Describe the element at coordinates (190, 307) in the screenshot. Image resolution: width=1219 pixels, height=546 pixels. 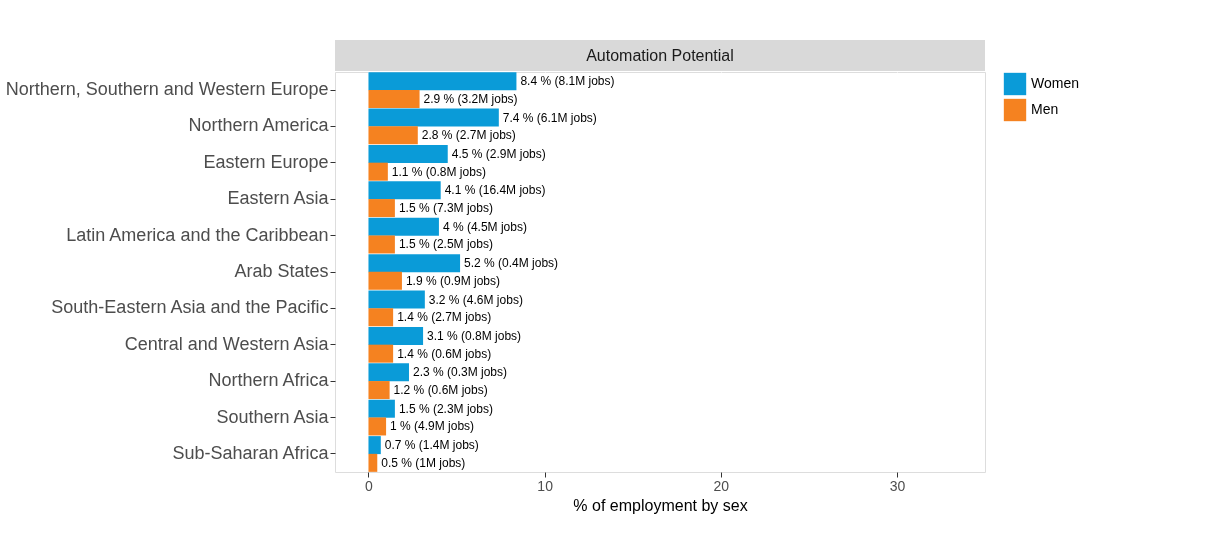
I see `y-tick-label: South-Eastern Asia and the Pacific` at that location.